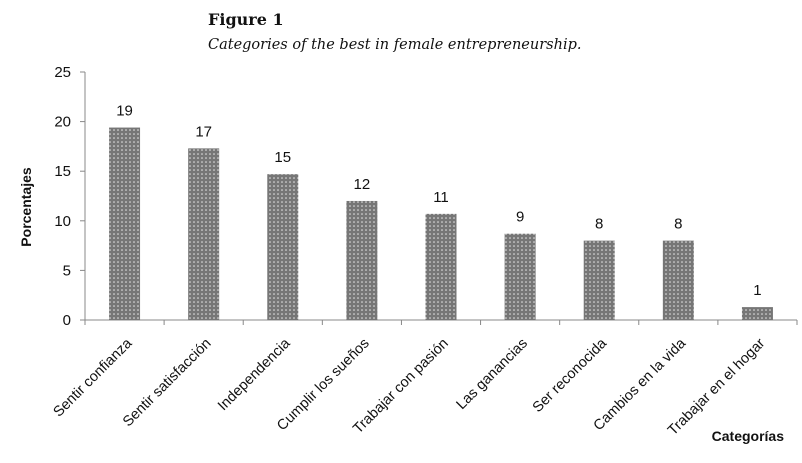 Image resolution: width=802 pixels, height=463 pixels. What do you see at coordinates (62, 221) in the screenshot?
I see `y-tick-label: 10` at bounding box center [62, 221].